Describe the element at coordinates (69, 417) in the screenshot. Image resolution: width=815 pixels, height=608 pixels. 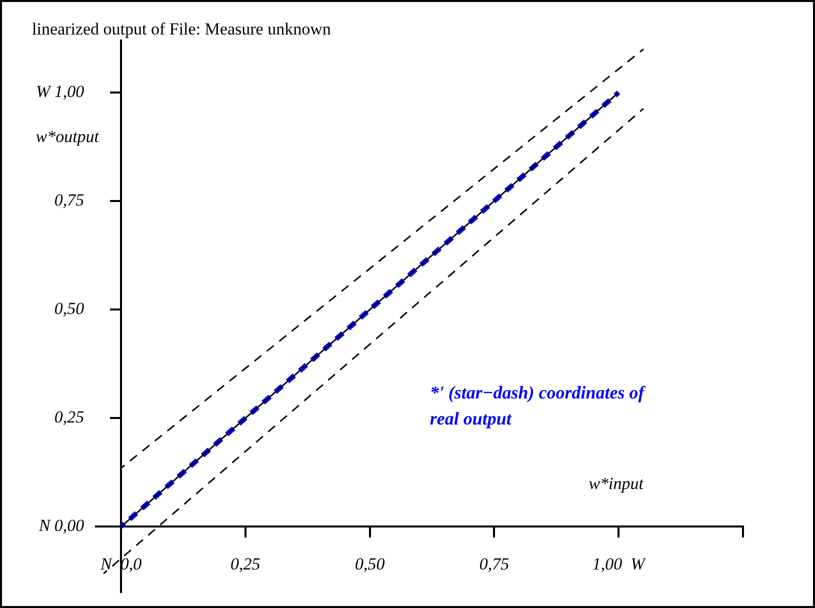
I see `y-tick-label: 0,25` at that location.